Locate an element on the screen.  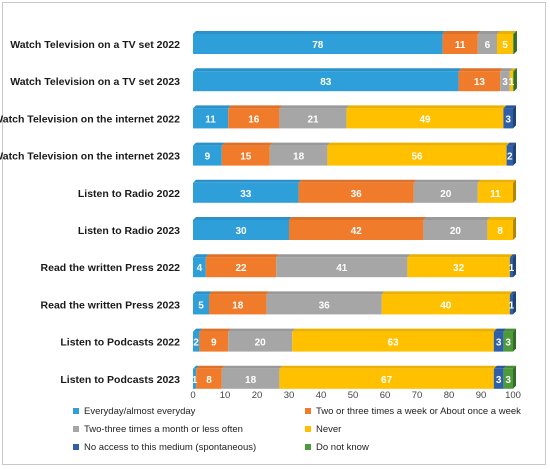
category-label: Read the written Press 2023 is located at coordinates (111, 305).